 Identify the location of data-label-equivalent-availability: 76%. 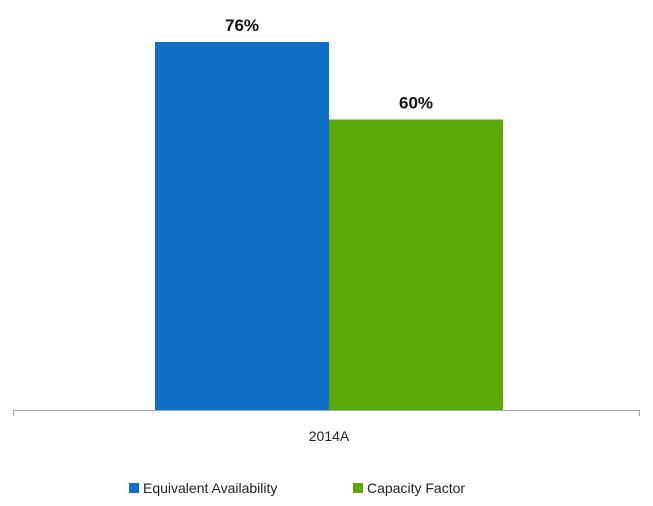
(242, 25).